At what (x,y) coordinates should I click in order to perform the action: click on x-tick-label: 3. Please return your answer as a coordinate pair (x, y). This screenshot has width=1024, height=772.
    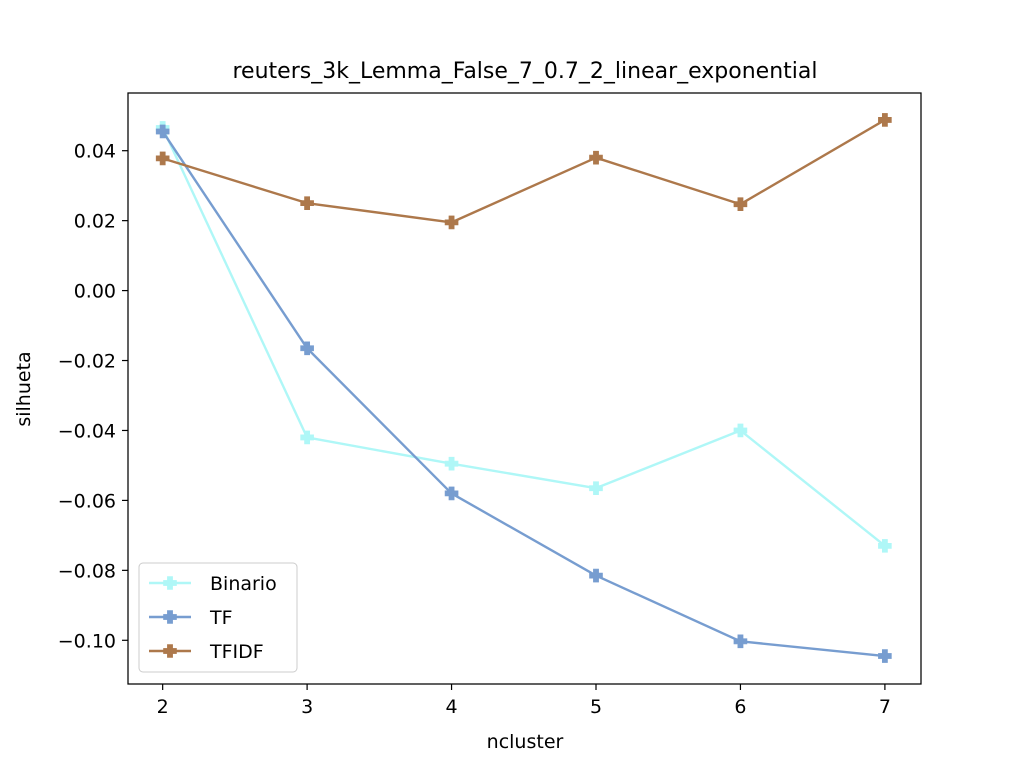
    Looking at the image, I should click on (307, 707).